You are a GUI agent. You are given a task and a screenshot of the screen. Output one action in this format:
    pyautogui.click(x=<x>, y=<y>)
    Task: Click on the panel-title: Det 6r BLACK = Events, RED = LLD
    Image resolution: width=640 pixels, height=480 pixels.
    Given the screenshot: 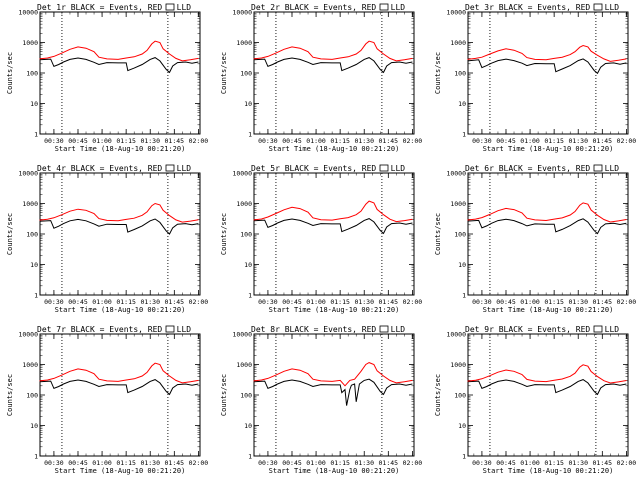 What is the action you would take?
    pyautogui.click(x=542, y=168)
    